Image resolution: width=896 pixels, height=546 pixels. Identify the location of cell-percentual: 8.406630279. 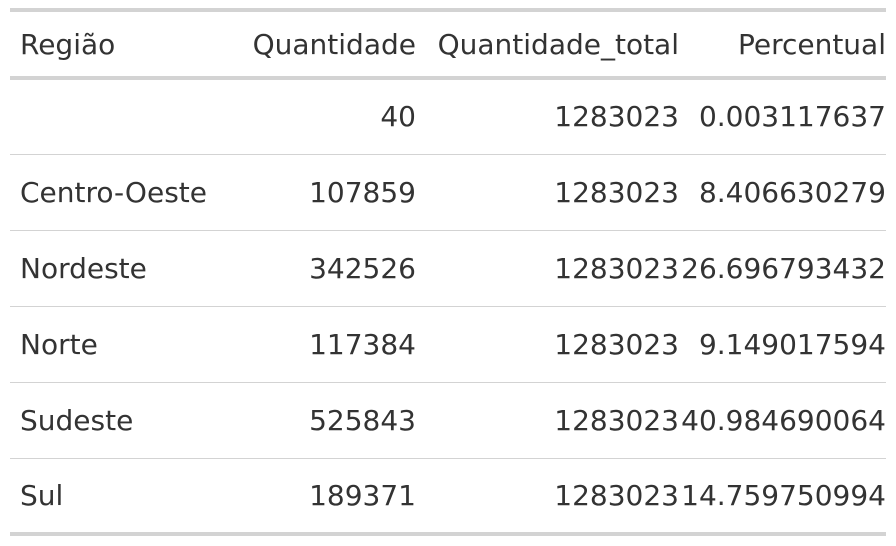
(792, 192).